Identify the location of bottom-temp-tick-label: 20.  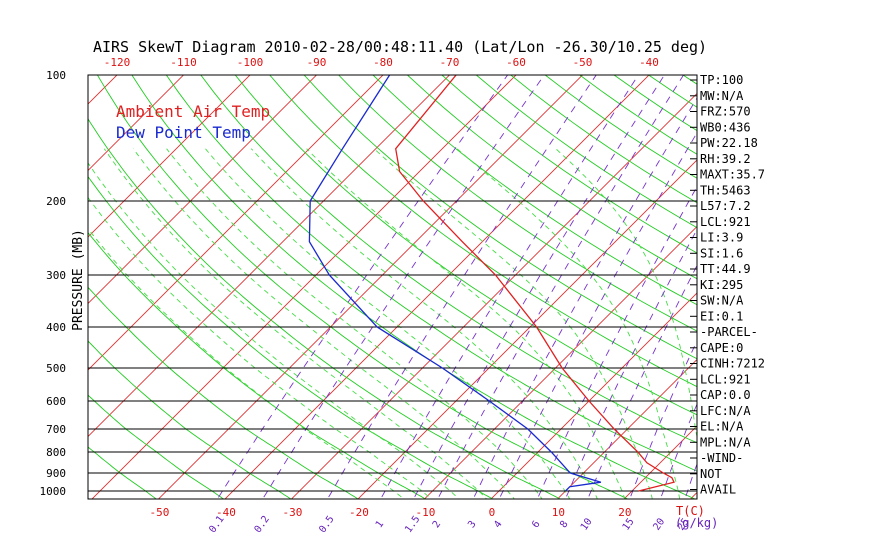
(624, 512).